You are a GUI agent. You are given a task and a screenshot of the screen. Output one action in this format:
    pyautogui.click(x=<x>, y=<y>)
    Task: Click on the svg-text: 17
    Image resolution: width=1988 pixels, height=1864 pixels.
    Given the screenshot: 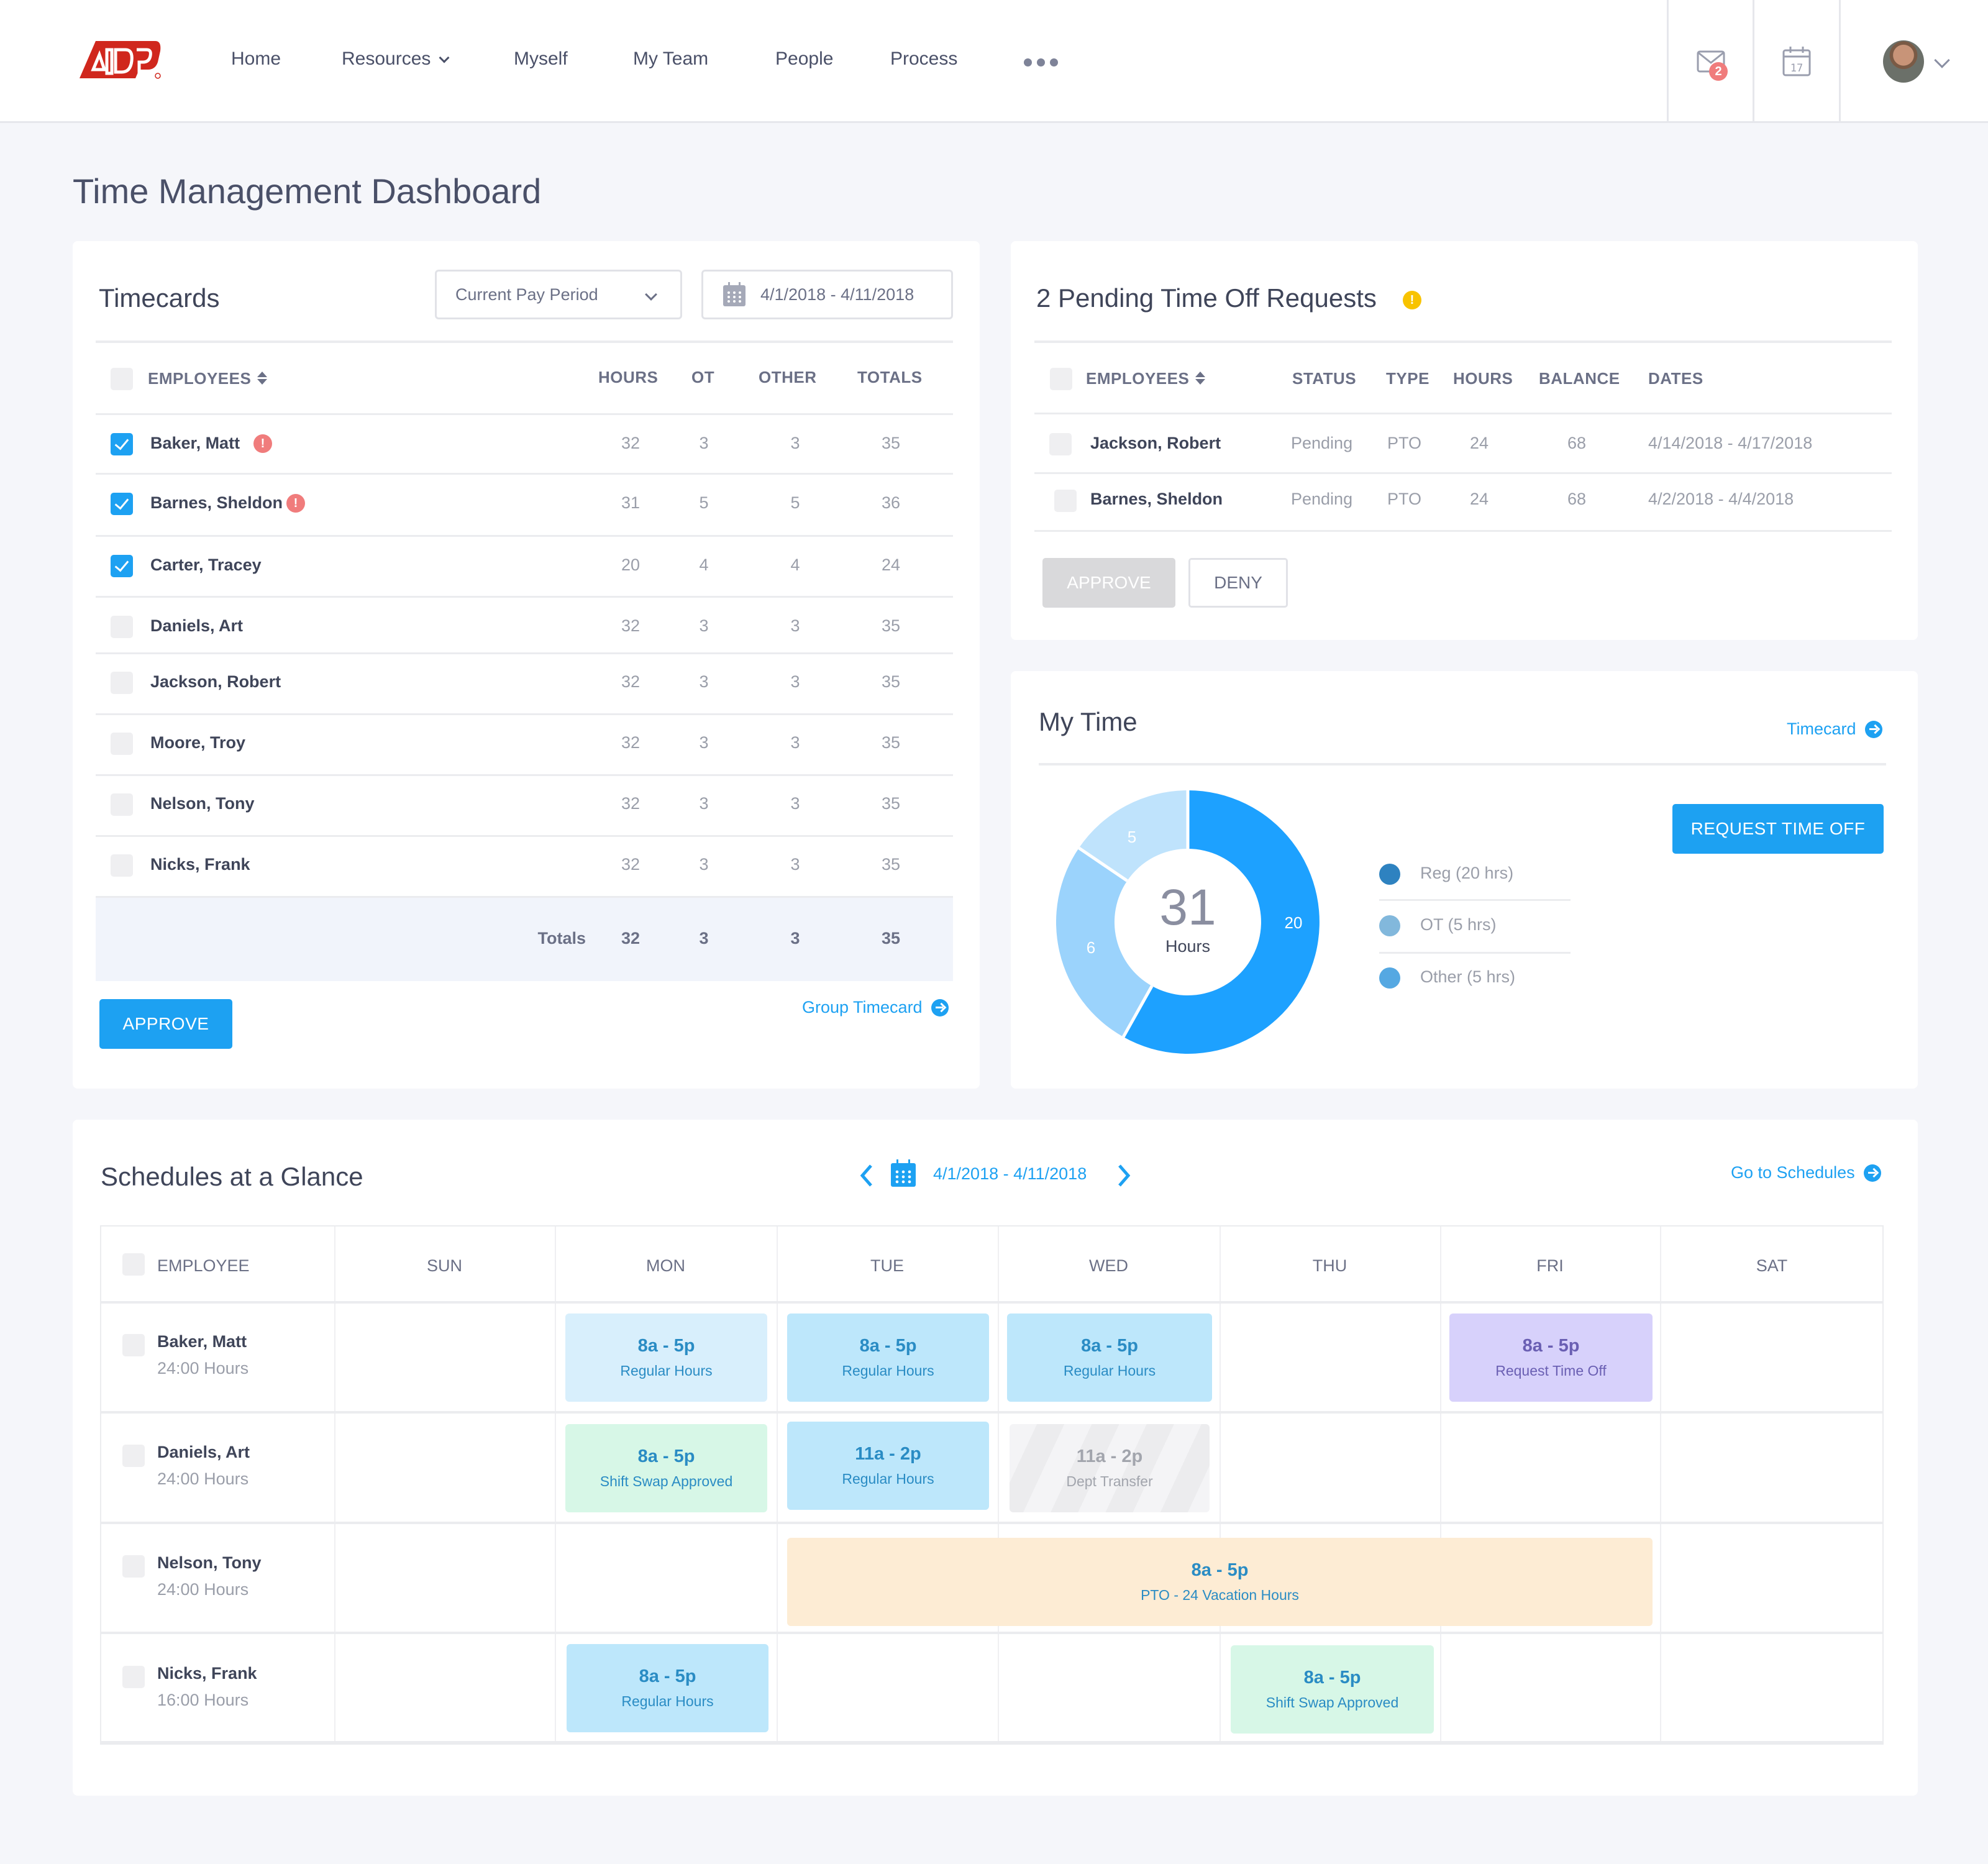 What is the action you would take?
    pyautogui.click(x=1796, y=68)
    